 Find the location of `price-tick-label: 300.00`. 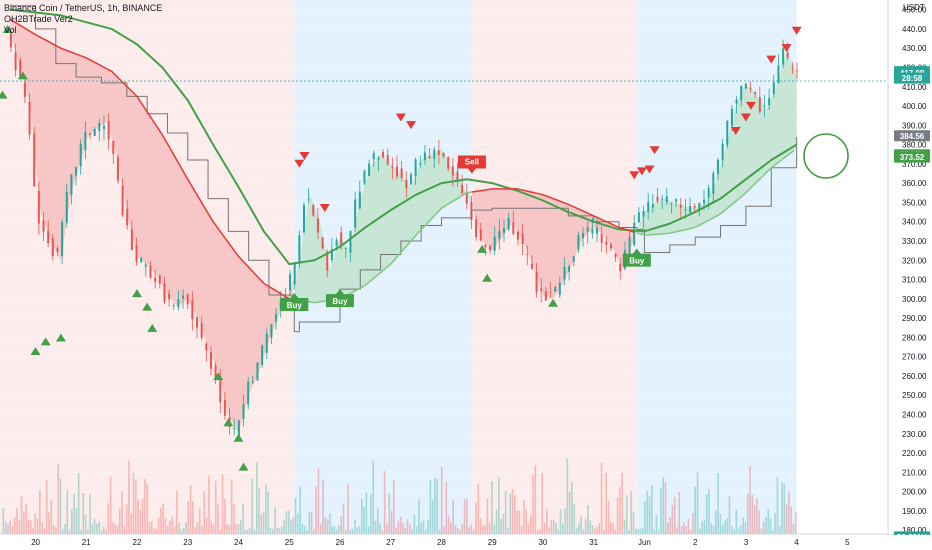

price-tick-label: 300.00 is located at coordinates (914, 299).